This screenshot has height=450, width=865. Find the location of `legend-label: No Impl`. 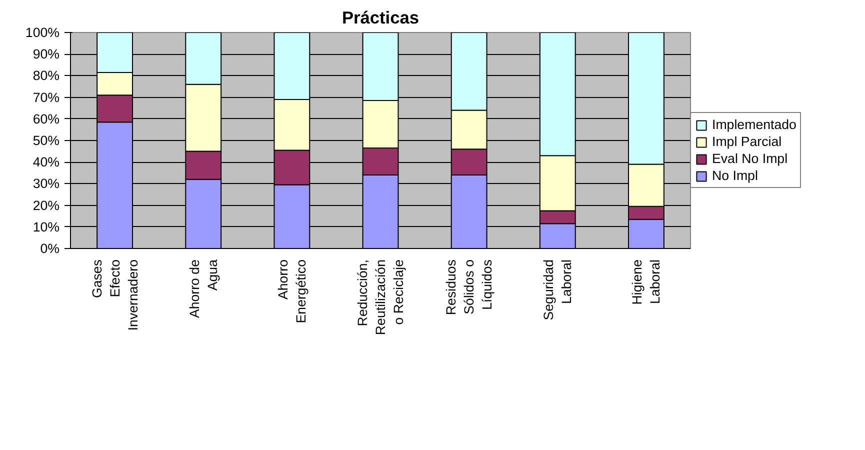

legend-label: No Impl is located at coordinates (735, 175).